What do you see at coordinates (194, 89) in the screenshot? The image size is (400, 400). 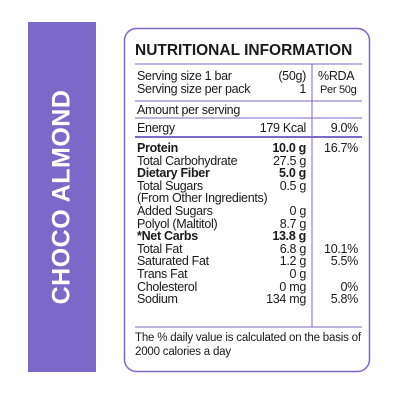 I see `serving-label: Serving size per pack` at bounding box center [194, 89].